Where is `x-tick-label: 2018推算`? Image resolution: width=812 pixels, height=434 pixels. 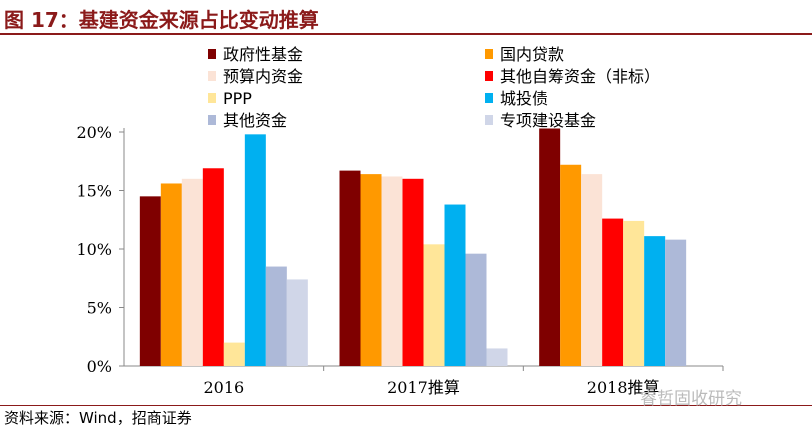 x-tick-label: 2018推算 is located at coordinates (623, 387).